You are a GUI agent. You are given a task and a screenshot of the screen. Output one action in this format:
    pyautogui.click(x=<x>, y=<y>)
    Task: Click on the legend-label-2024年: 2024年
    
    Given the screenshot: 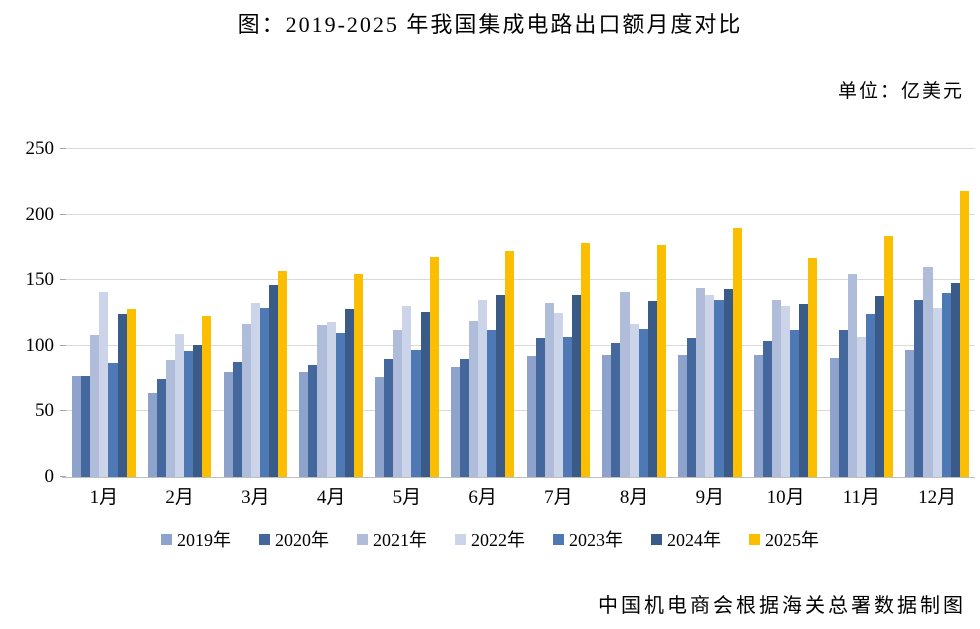 What is the action you would take?
    pyautogui.click(x=694, y=540)
    